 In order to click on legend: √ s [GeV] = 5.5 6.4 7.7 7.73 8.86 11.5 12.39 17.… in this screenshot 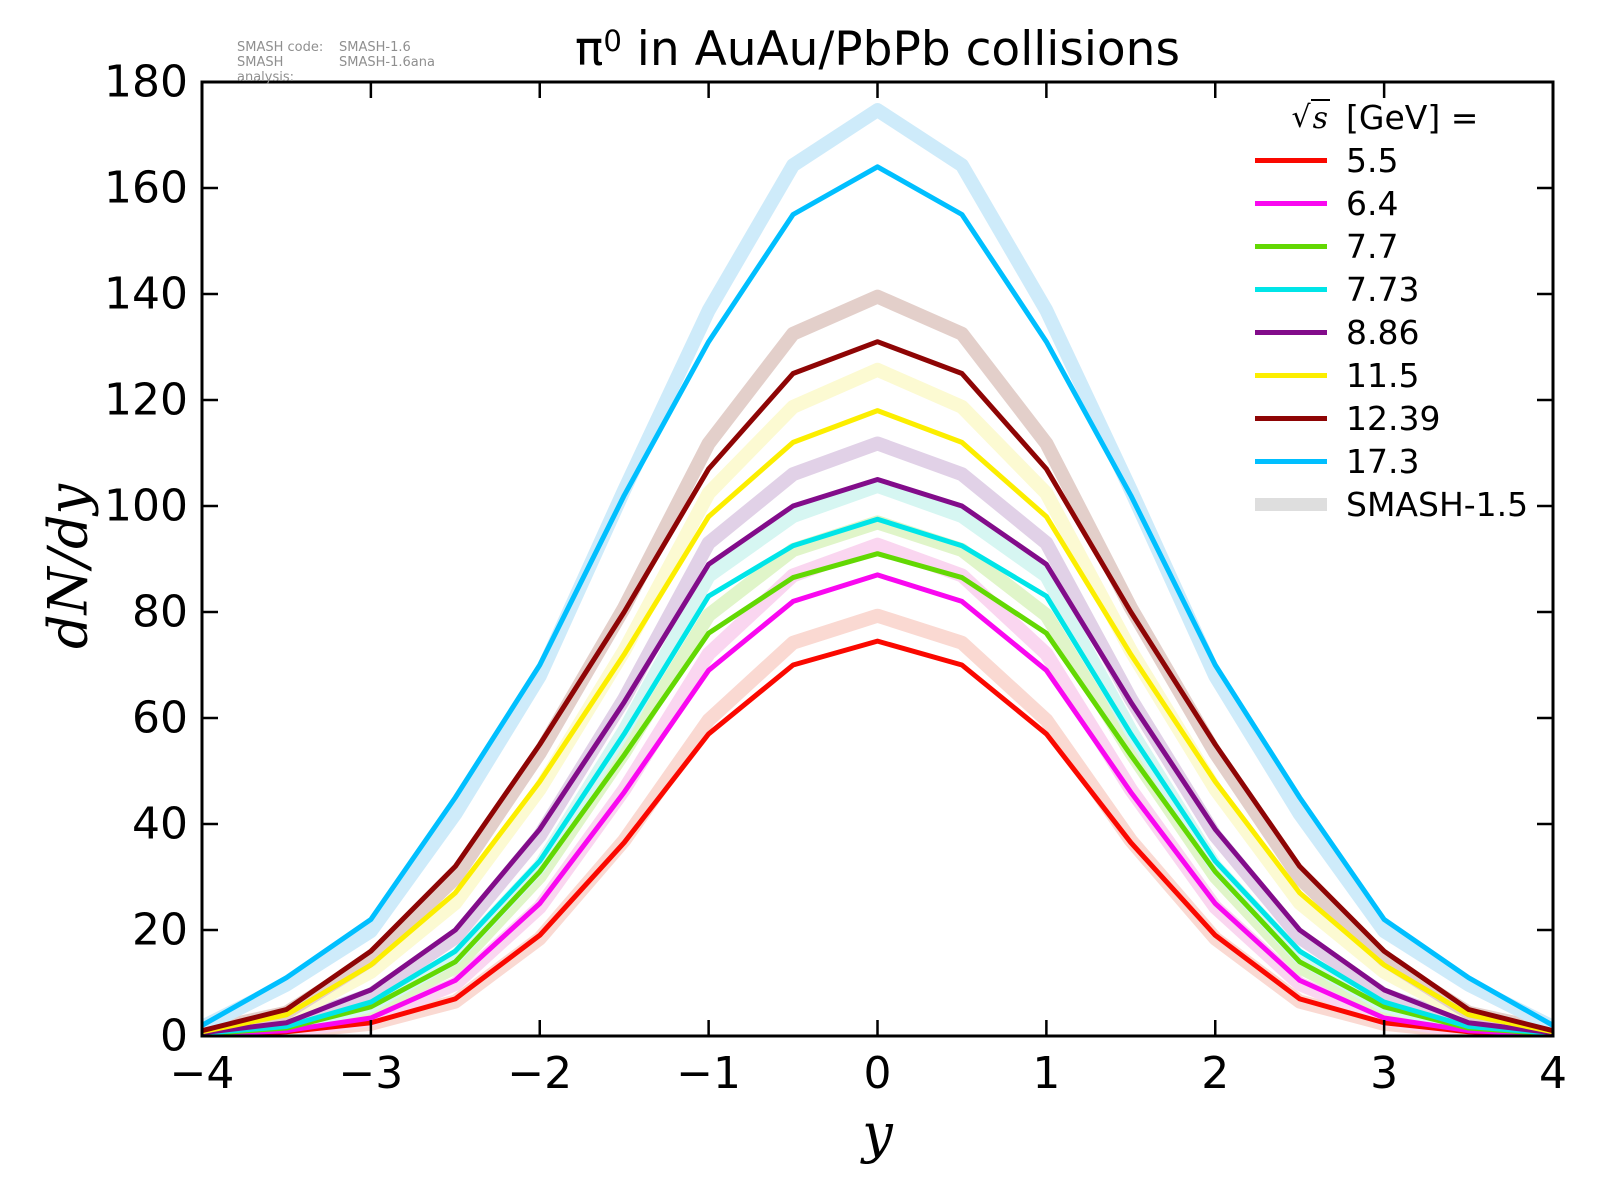, I will do `click(1390, 311)`.